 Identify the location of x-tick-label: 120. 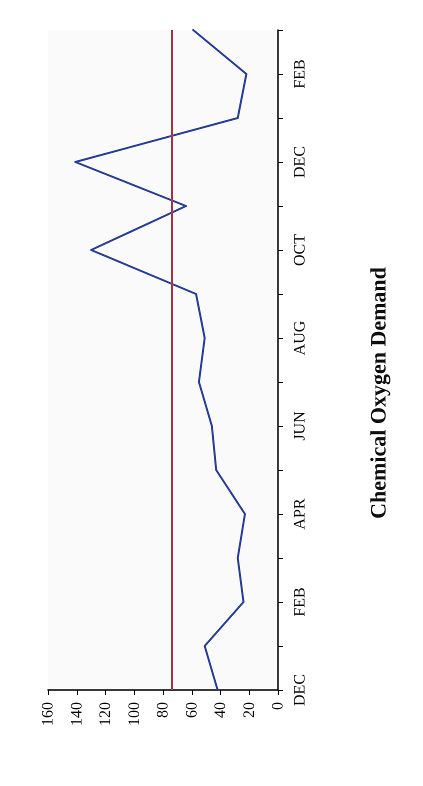
(105, 714).